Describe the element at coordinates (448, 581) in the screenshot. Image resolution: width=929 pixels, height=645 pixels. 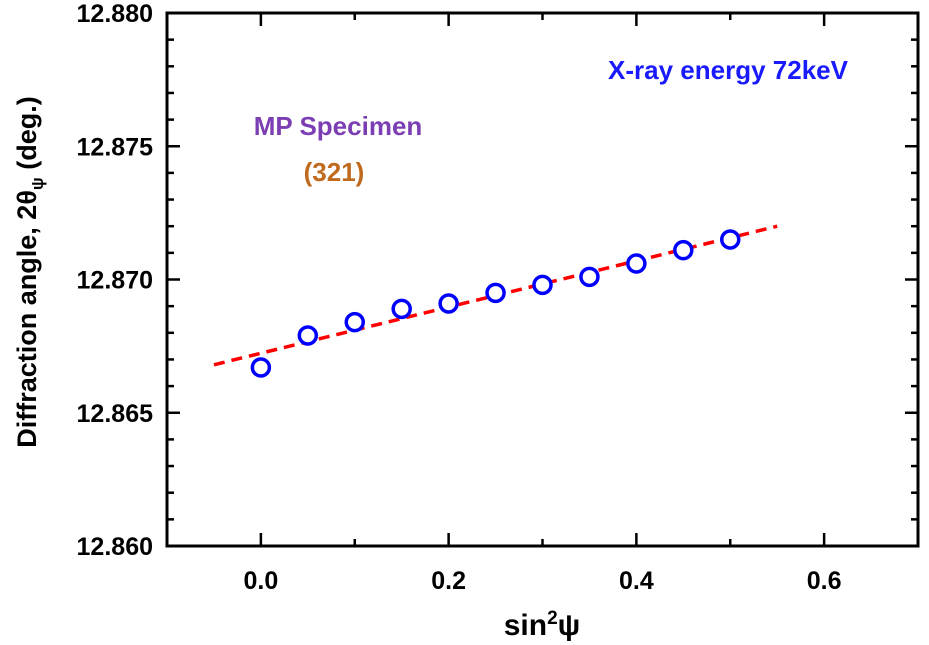
I see `x-tick-label: 0.2` at that location.